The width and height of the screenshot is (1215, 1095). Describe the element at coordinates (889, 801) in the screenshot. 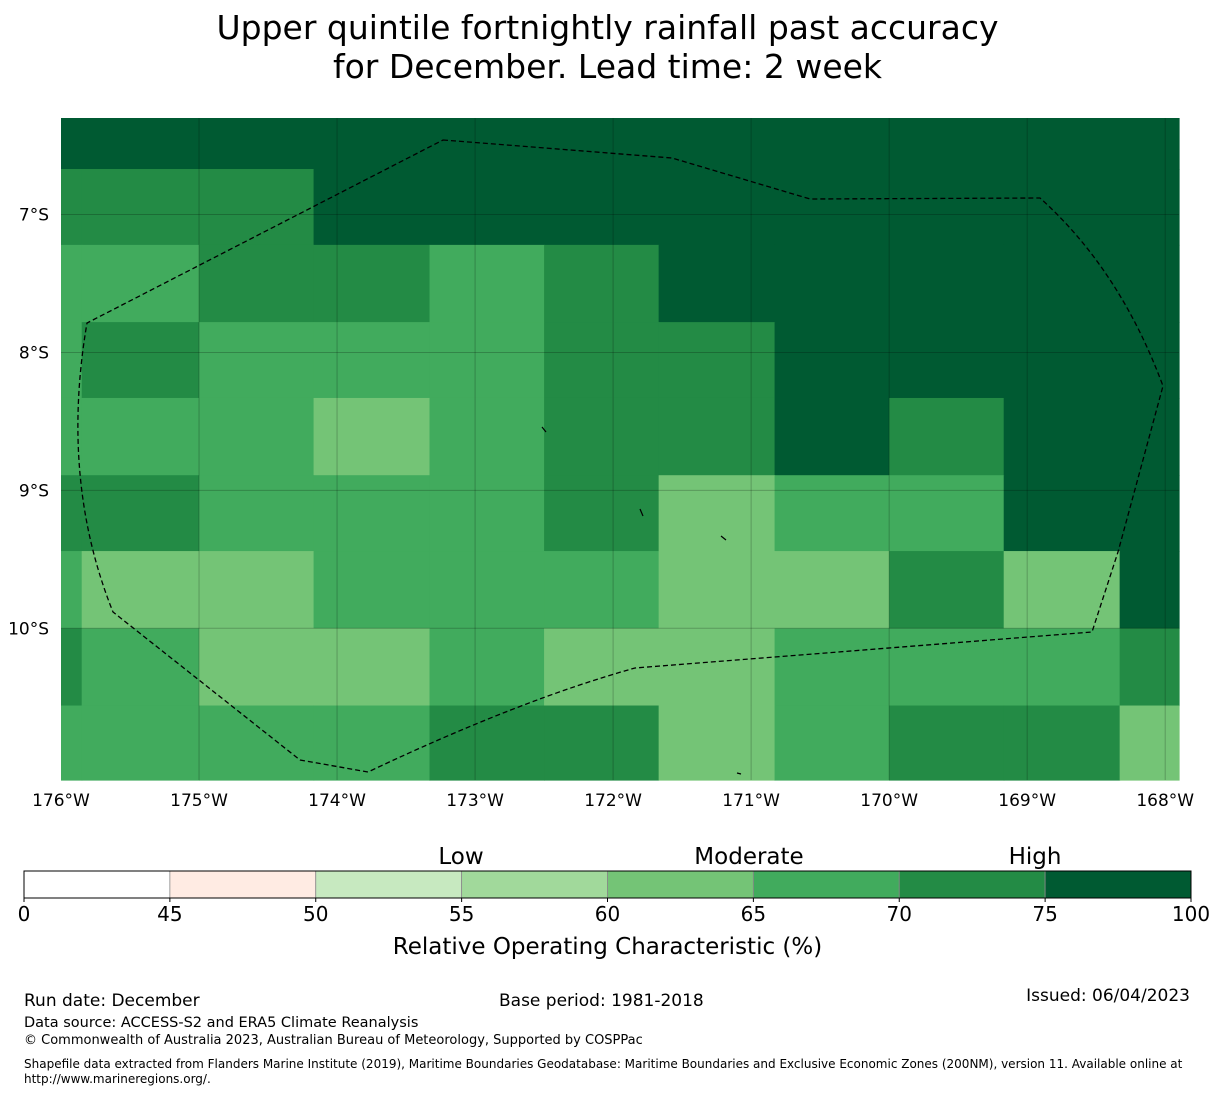

I see `x-tick-label: 170°W` at that location.